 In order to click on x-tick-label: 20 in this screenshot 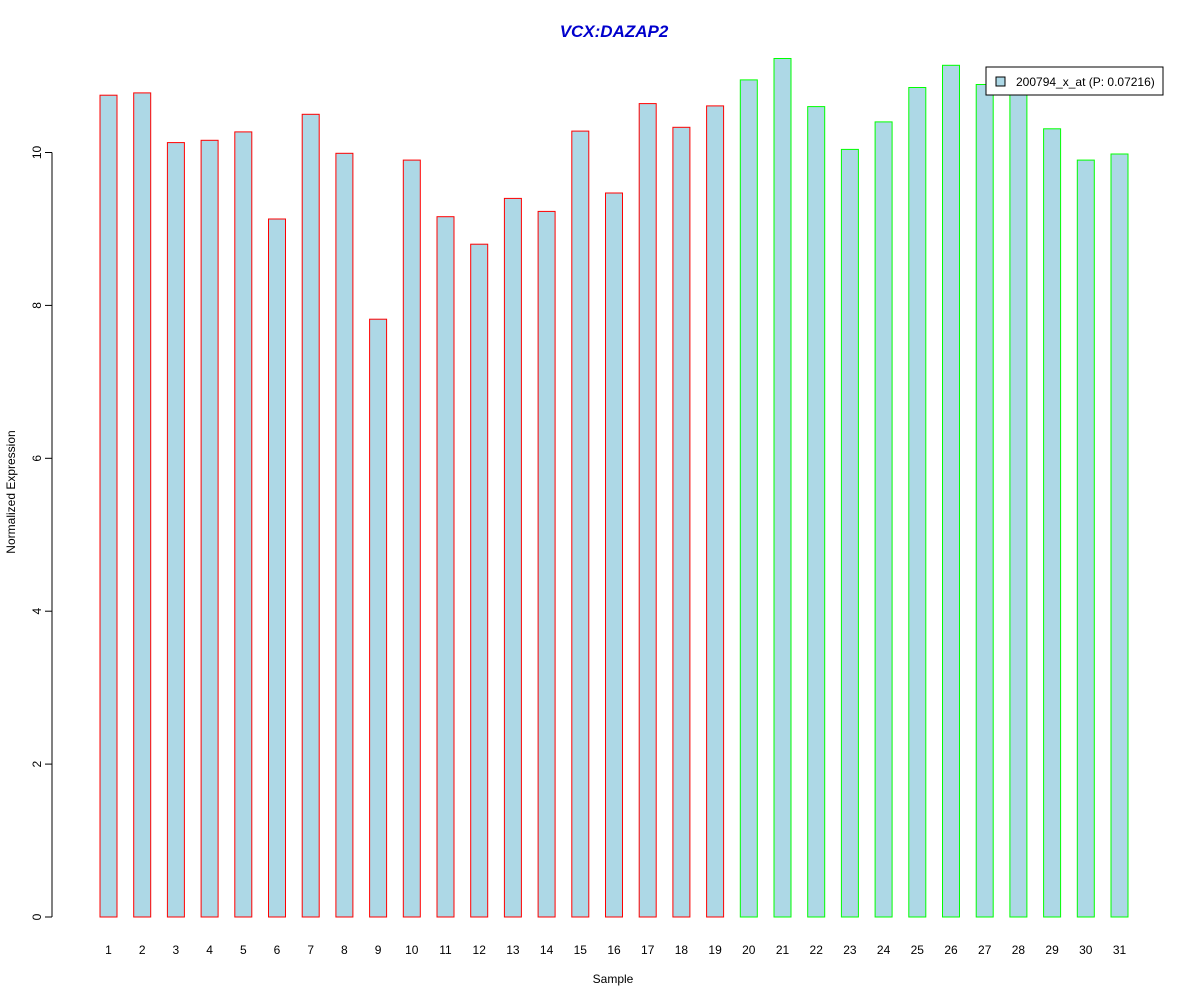, I will do `click(749, 950)`.